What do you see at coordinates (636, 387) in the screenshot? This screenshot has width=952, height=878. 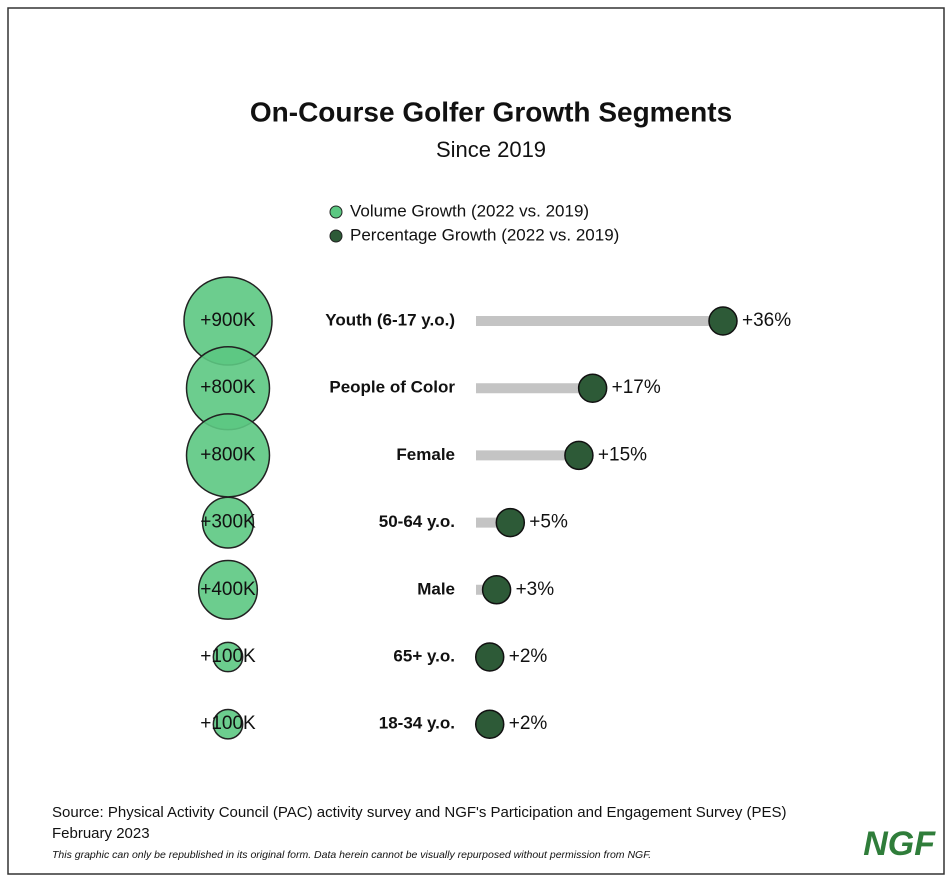 I see `value-label: +17%` at bounding box center [636, 387].